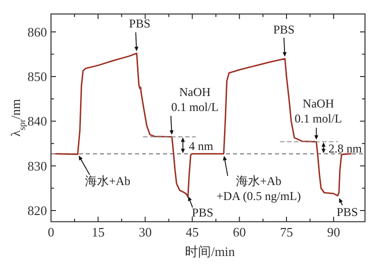 The height and width of the screenshot is (265, 373). What do you see at coordinates (98, 232) in the screenshot?
I see `x-tick-label: 15` at bounding box center [98, 232].